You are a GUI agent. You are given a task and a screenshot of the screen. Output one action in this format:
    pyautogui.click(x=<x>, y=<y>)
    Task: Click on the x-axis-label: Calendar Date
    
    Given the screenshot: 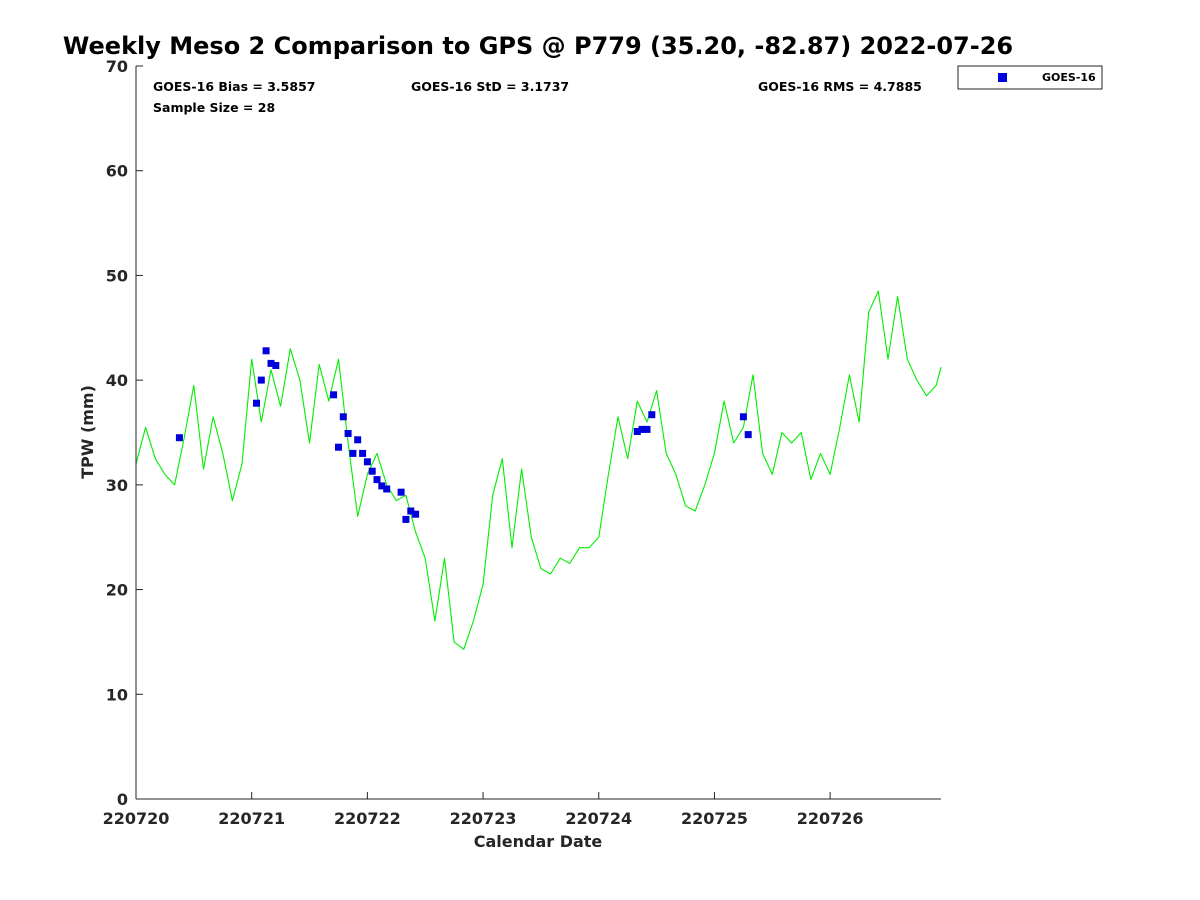 What is the action you would take?
    pyautogui.click(x=538, y=841)
    